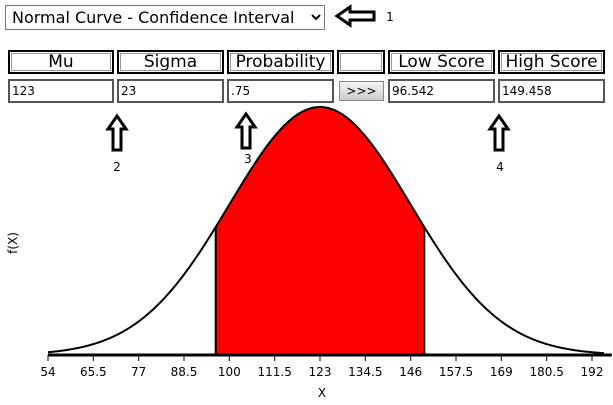 Image resolution: width=613 pixels, height=405 pixels. I want to click on x-tick-label: 146, so click(410, 372).